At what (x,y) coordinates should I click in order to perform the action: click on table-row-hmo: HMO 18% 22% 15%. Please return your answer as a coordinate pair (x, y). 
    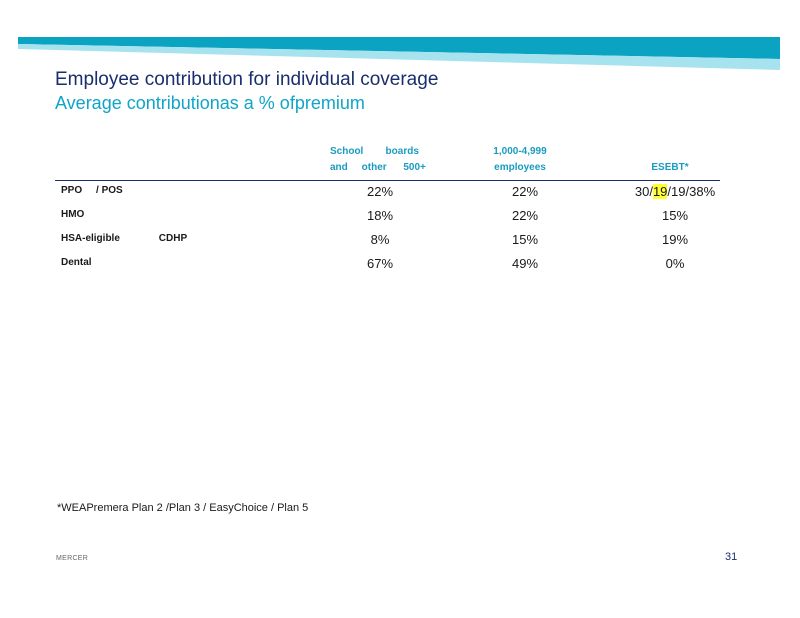
    Looking at the image, I should click on (387, 217).